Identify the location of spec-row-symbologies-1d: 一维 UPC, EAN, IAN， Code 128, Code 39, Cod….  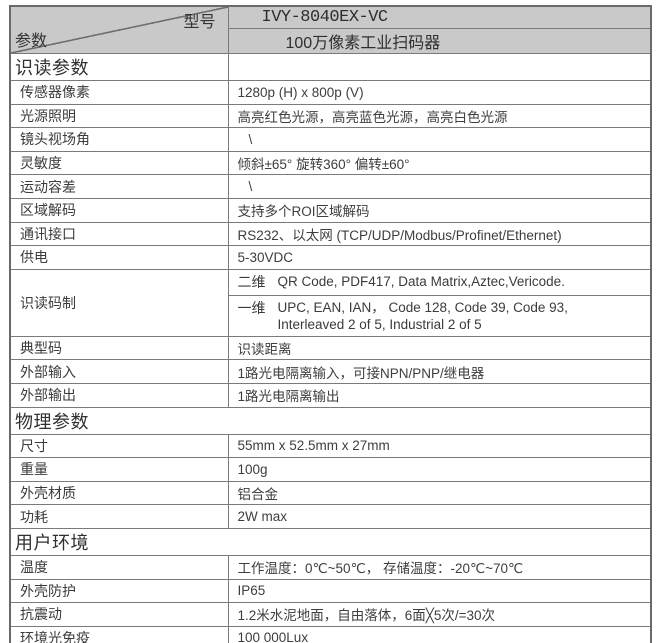
(331, 315).